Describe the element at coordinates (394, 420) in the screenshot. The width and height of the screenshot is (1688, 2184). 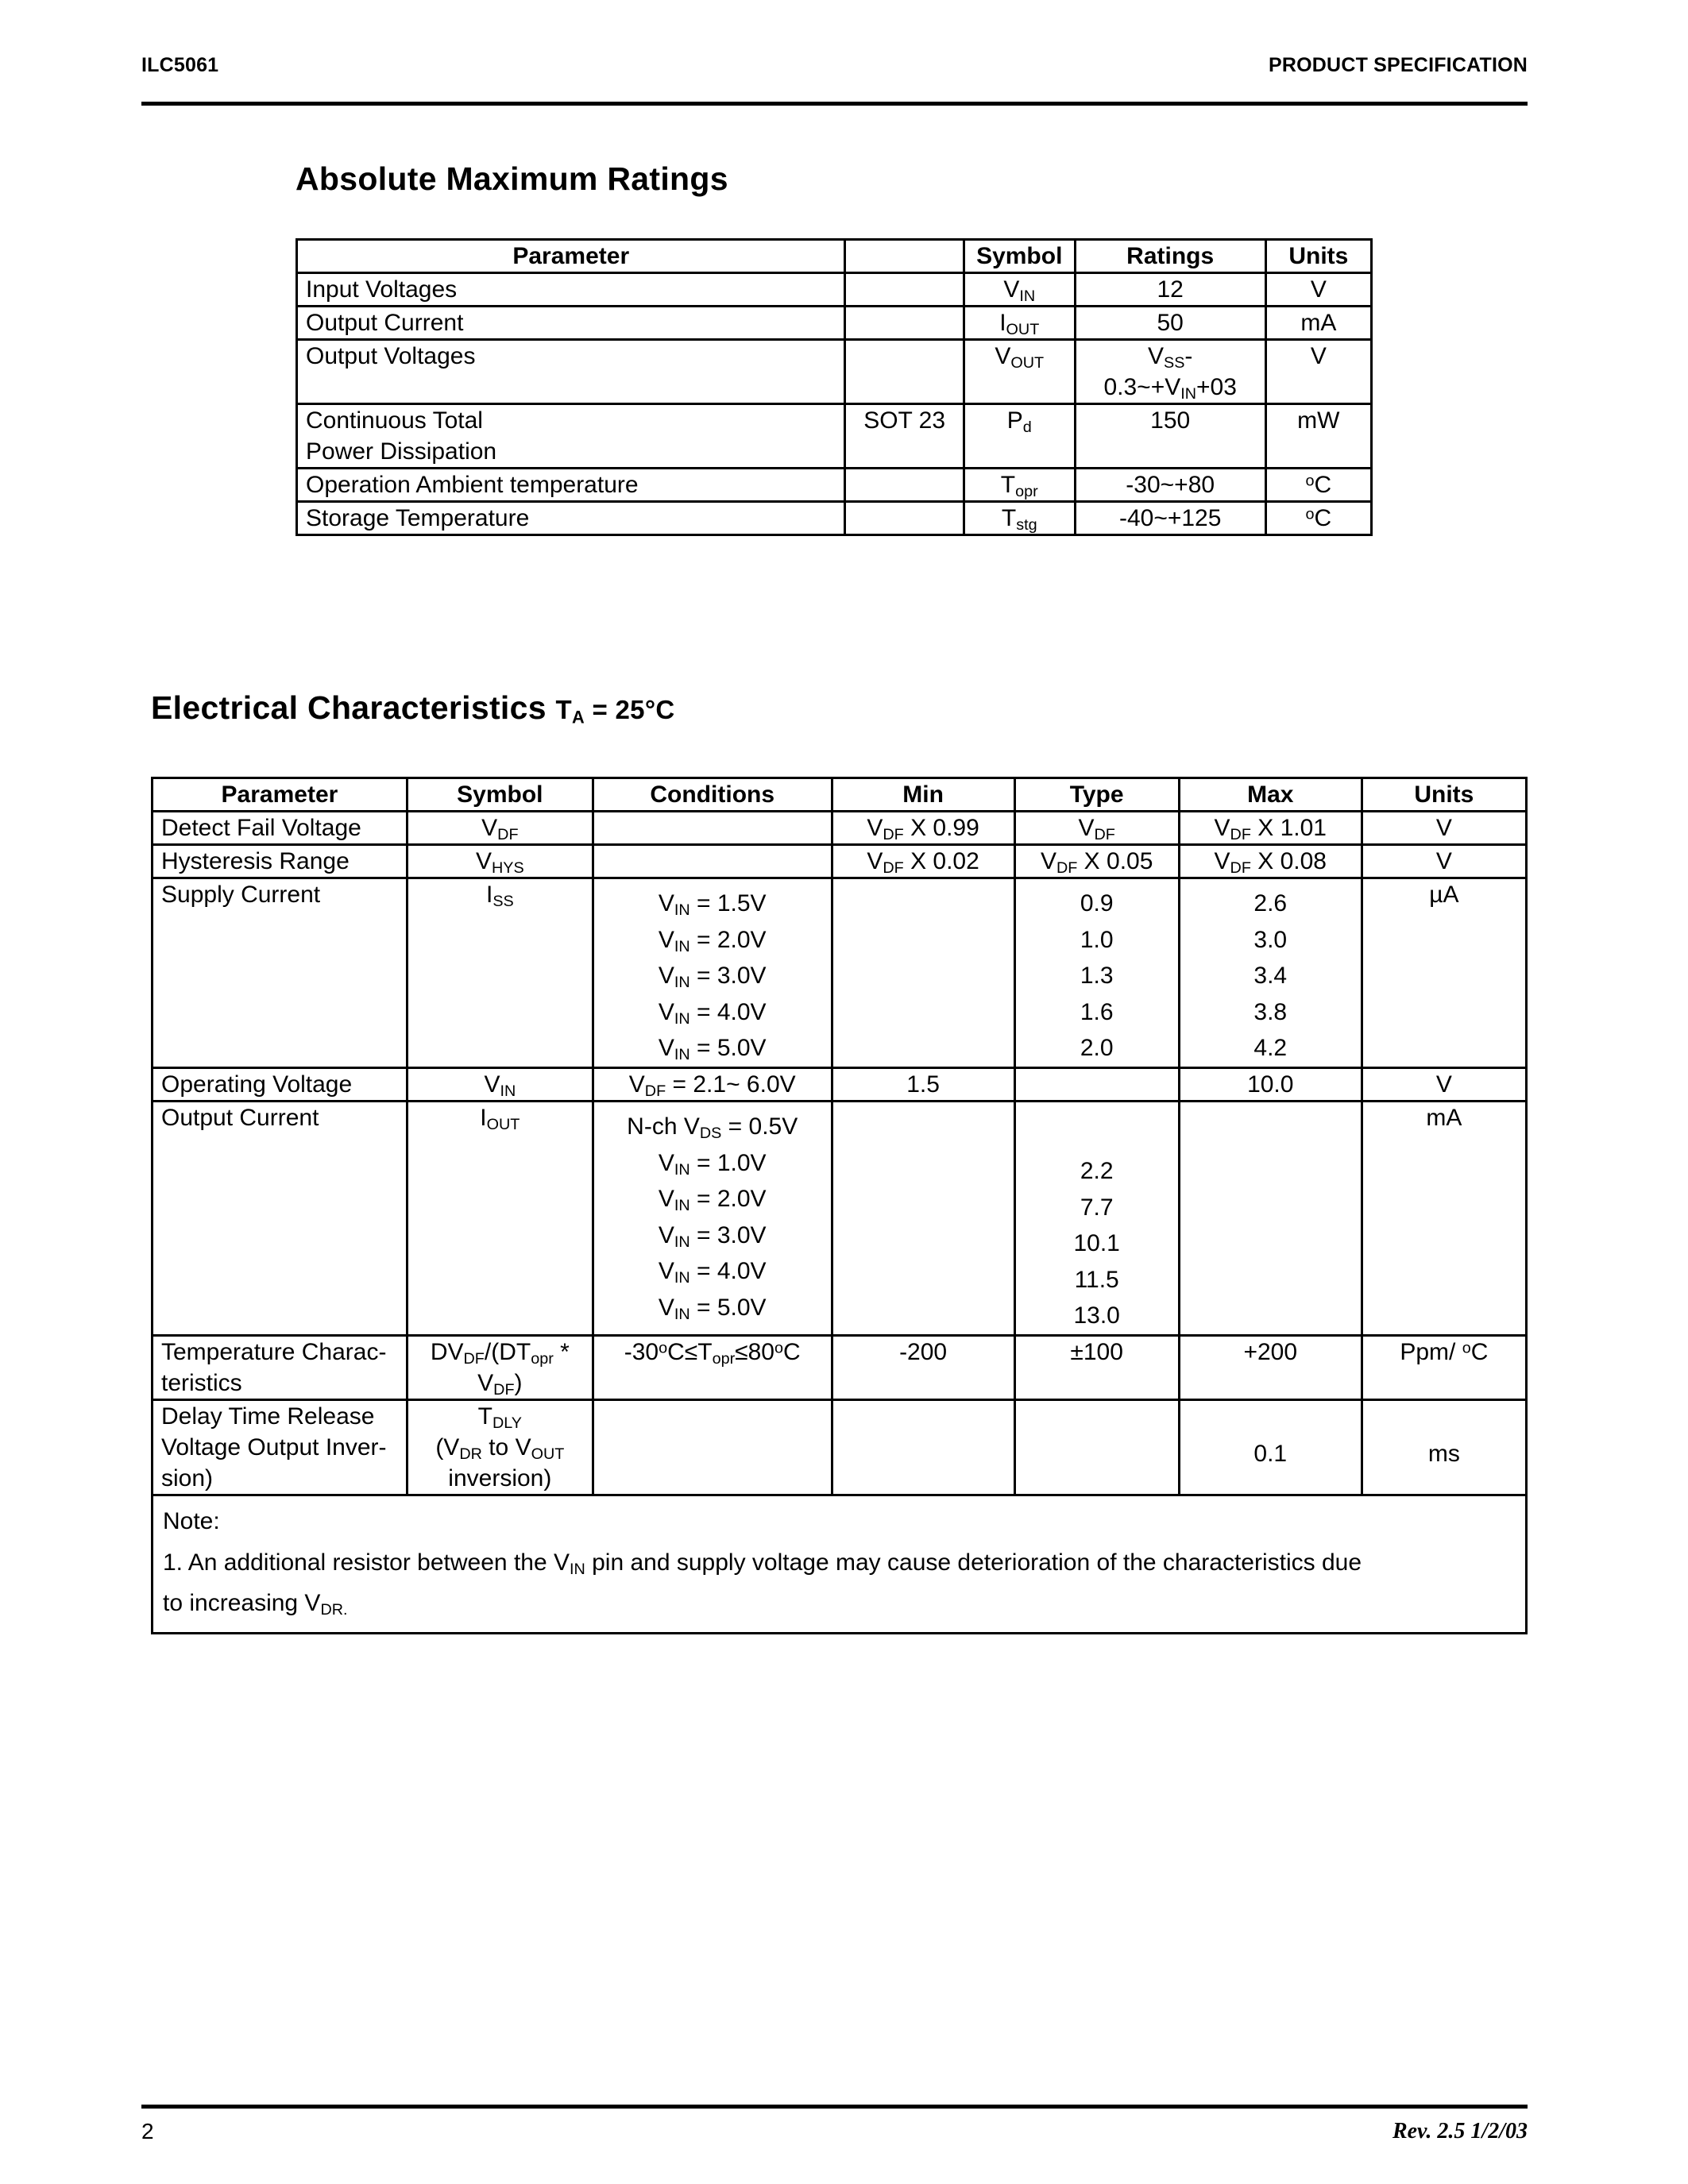
I see `cell-parameter-line1: Continuous Total` at that location.